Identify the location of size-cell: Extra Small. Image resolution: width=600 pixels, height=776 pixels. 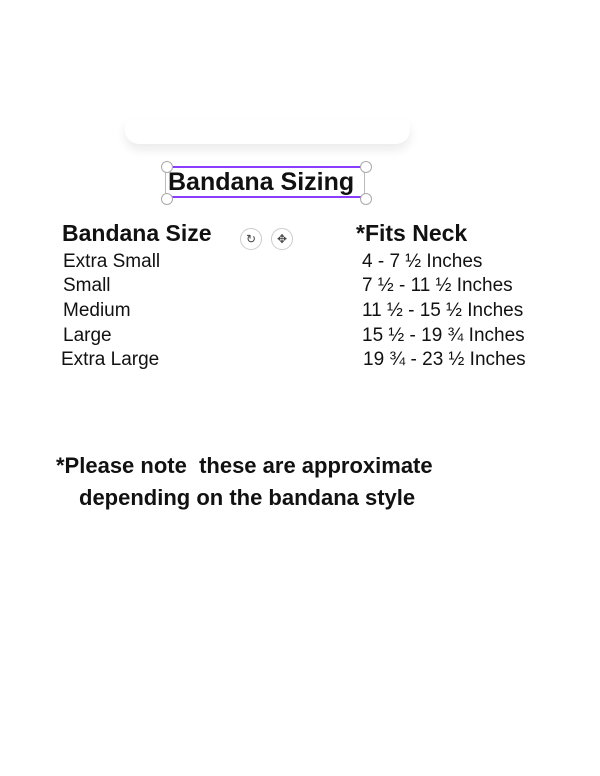
(112, 261).